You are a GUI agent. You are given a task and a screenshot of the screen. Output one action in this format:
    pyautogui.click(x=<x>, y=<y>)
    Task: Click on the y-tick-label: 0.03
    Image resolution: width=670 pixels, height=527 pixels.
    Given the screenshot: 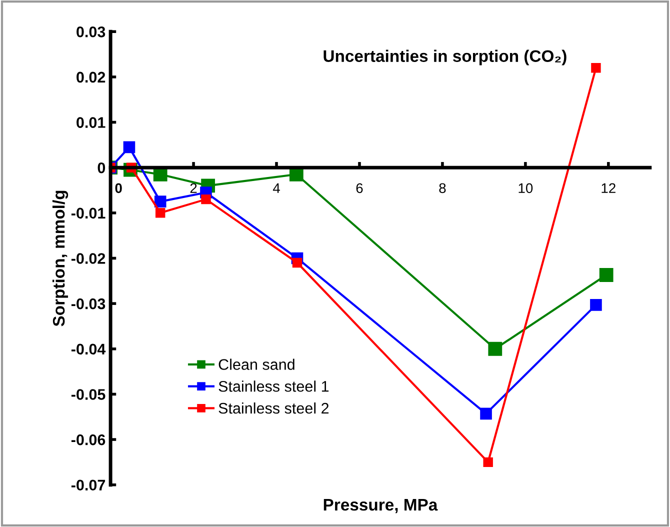 What is the action you would take?
    pyautogui.click(x=91, y=32)
    